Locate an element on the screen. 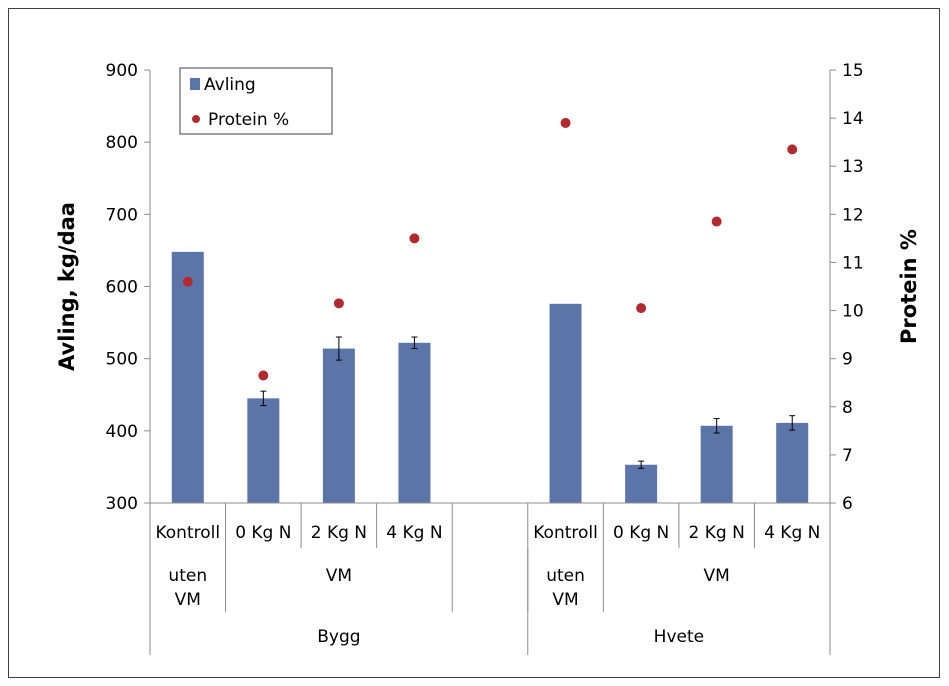  y-tick-label-right: 6 is located at coordinates (847, 504).